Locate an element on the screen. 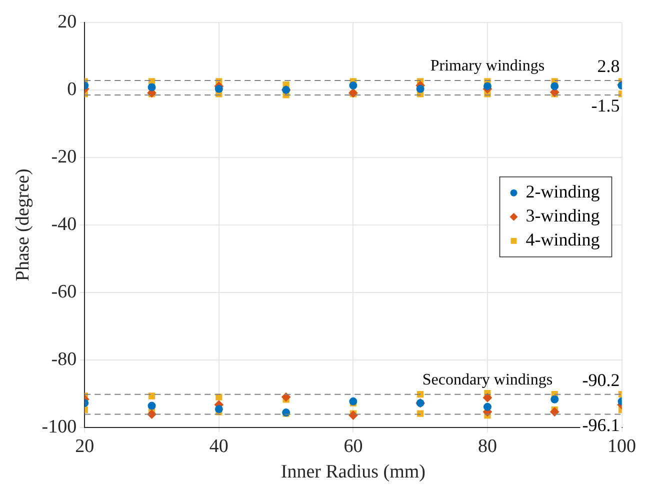  ref-line-label: -96.1 is located at coordinates (601, 424).